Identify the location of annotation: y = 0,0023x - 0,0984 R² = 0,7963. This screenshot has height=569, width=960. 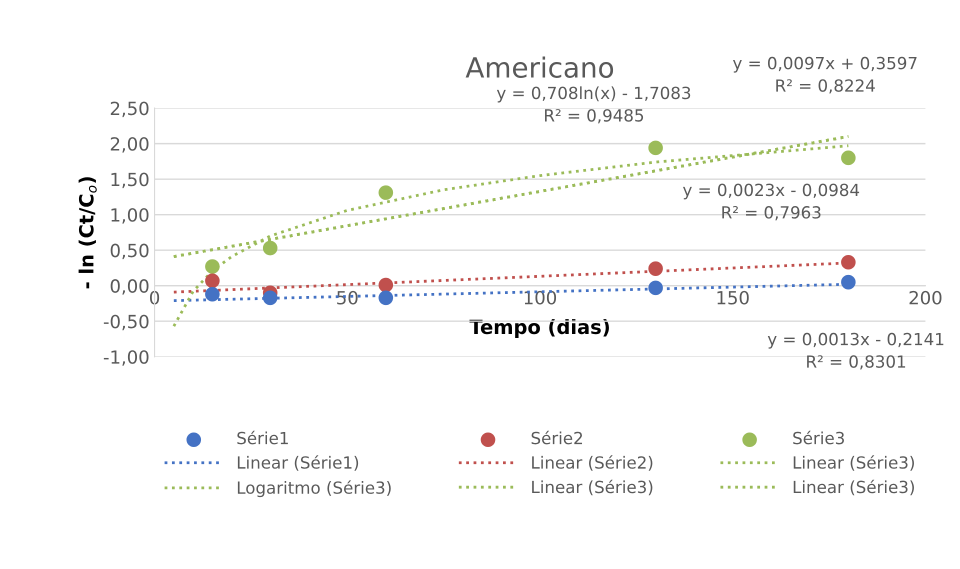
(771, 202).